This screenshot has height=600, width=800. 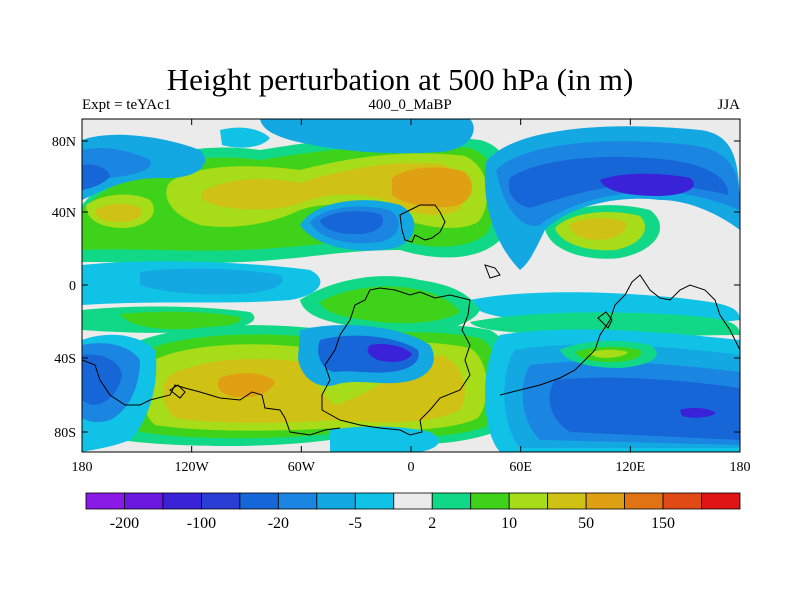 What do you see at coordinates (605, 320) in the screenshot?
I see `coastline-east-small` at bounding box center [605, 320].